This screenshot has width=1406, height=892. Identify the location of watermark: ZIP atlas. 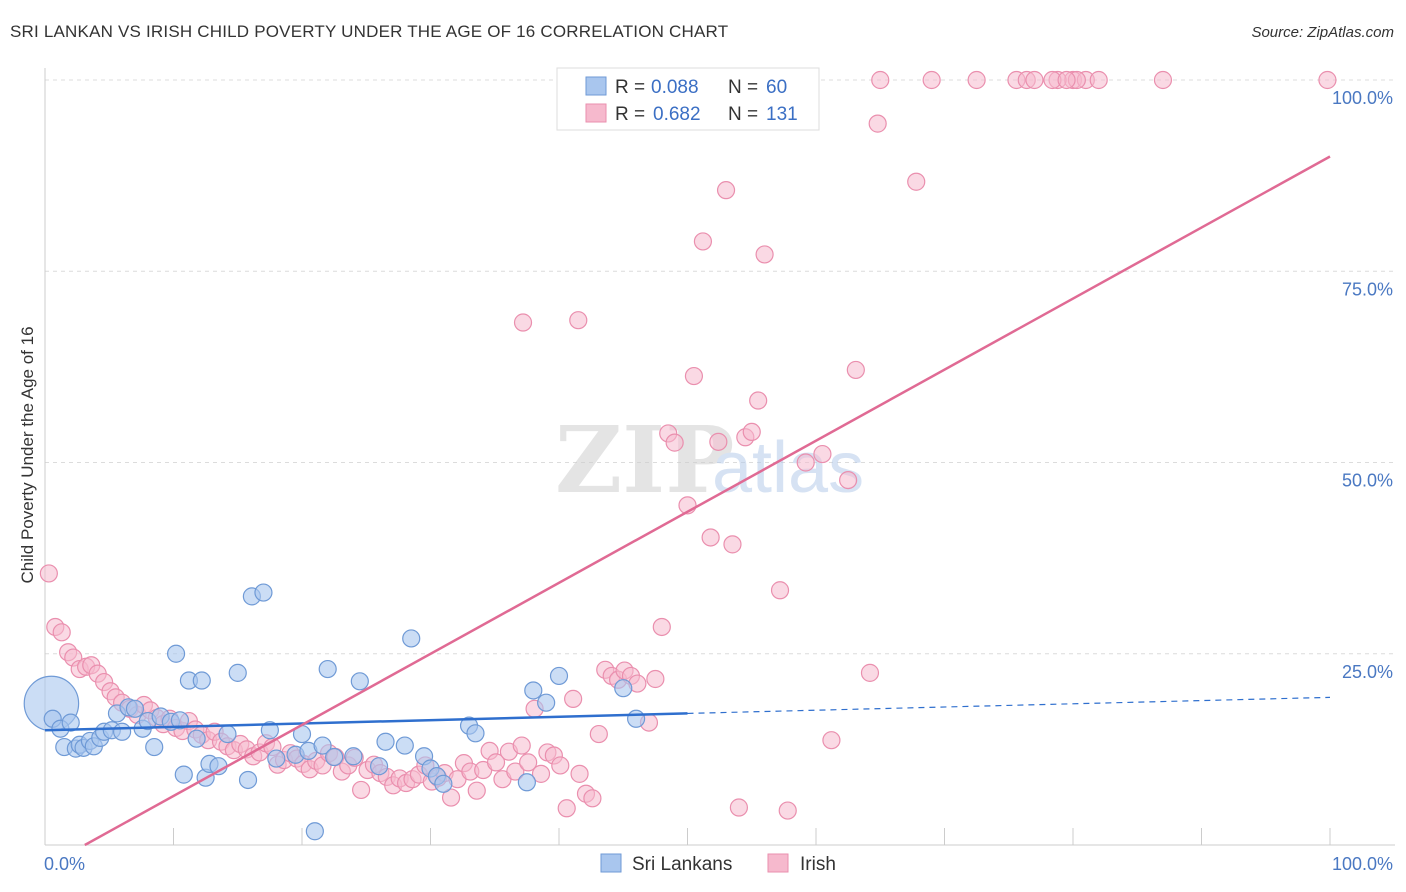
(709, 460).